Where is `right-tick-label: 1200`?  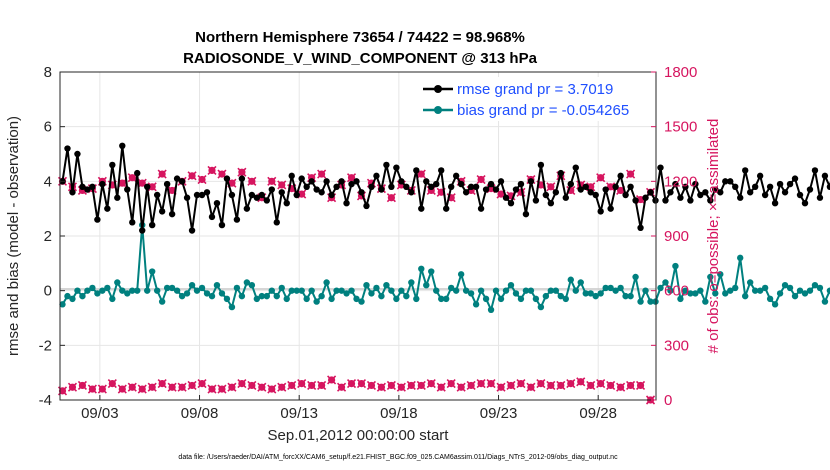 right-tick-label: 1200 is located at coordinates (680, 181).